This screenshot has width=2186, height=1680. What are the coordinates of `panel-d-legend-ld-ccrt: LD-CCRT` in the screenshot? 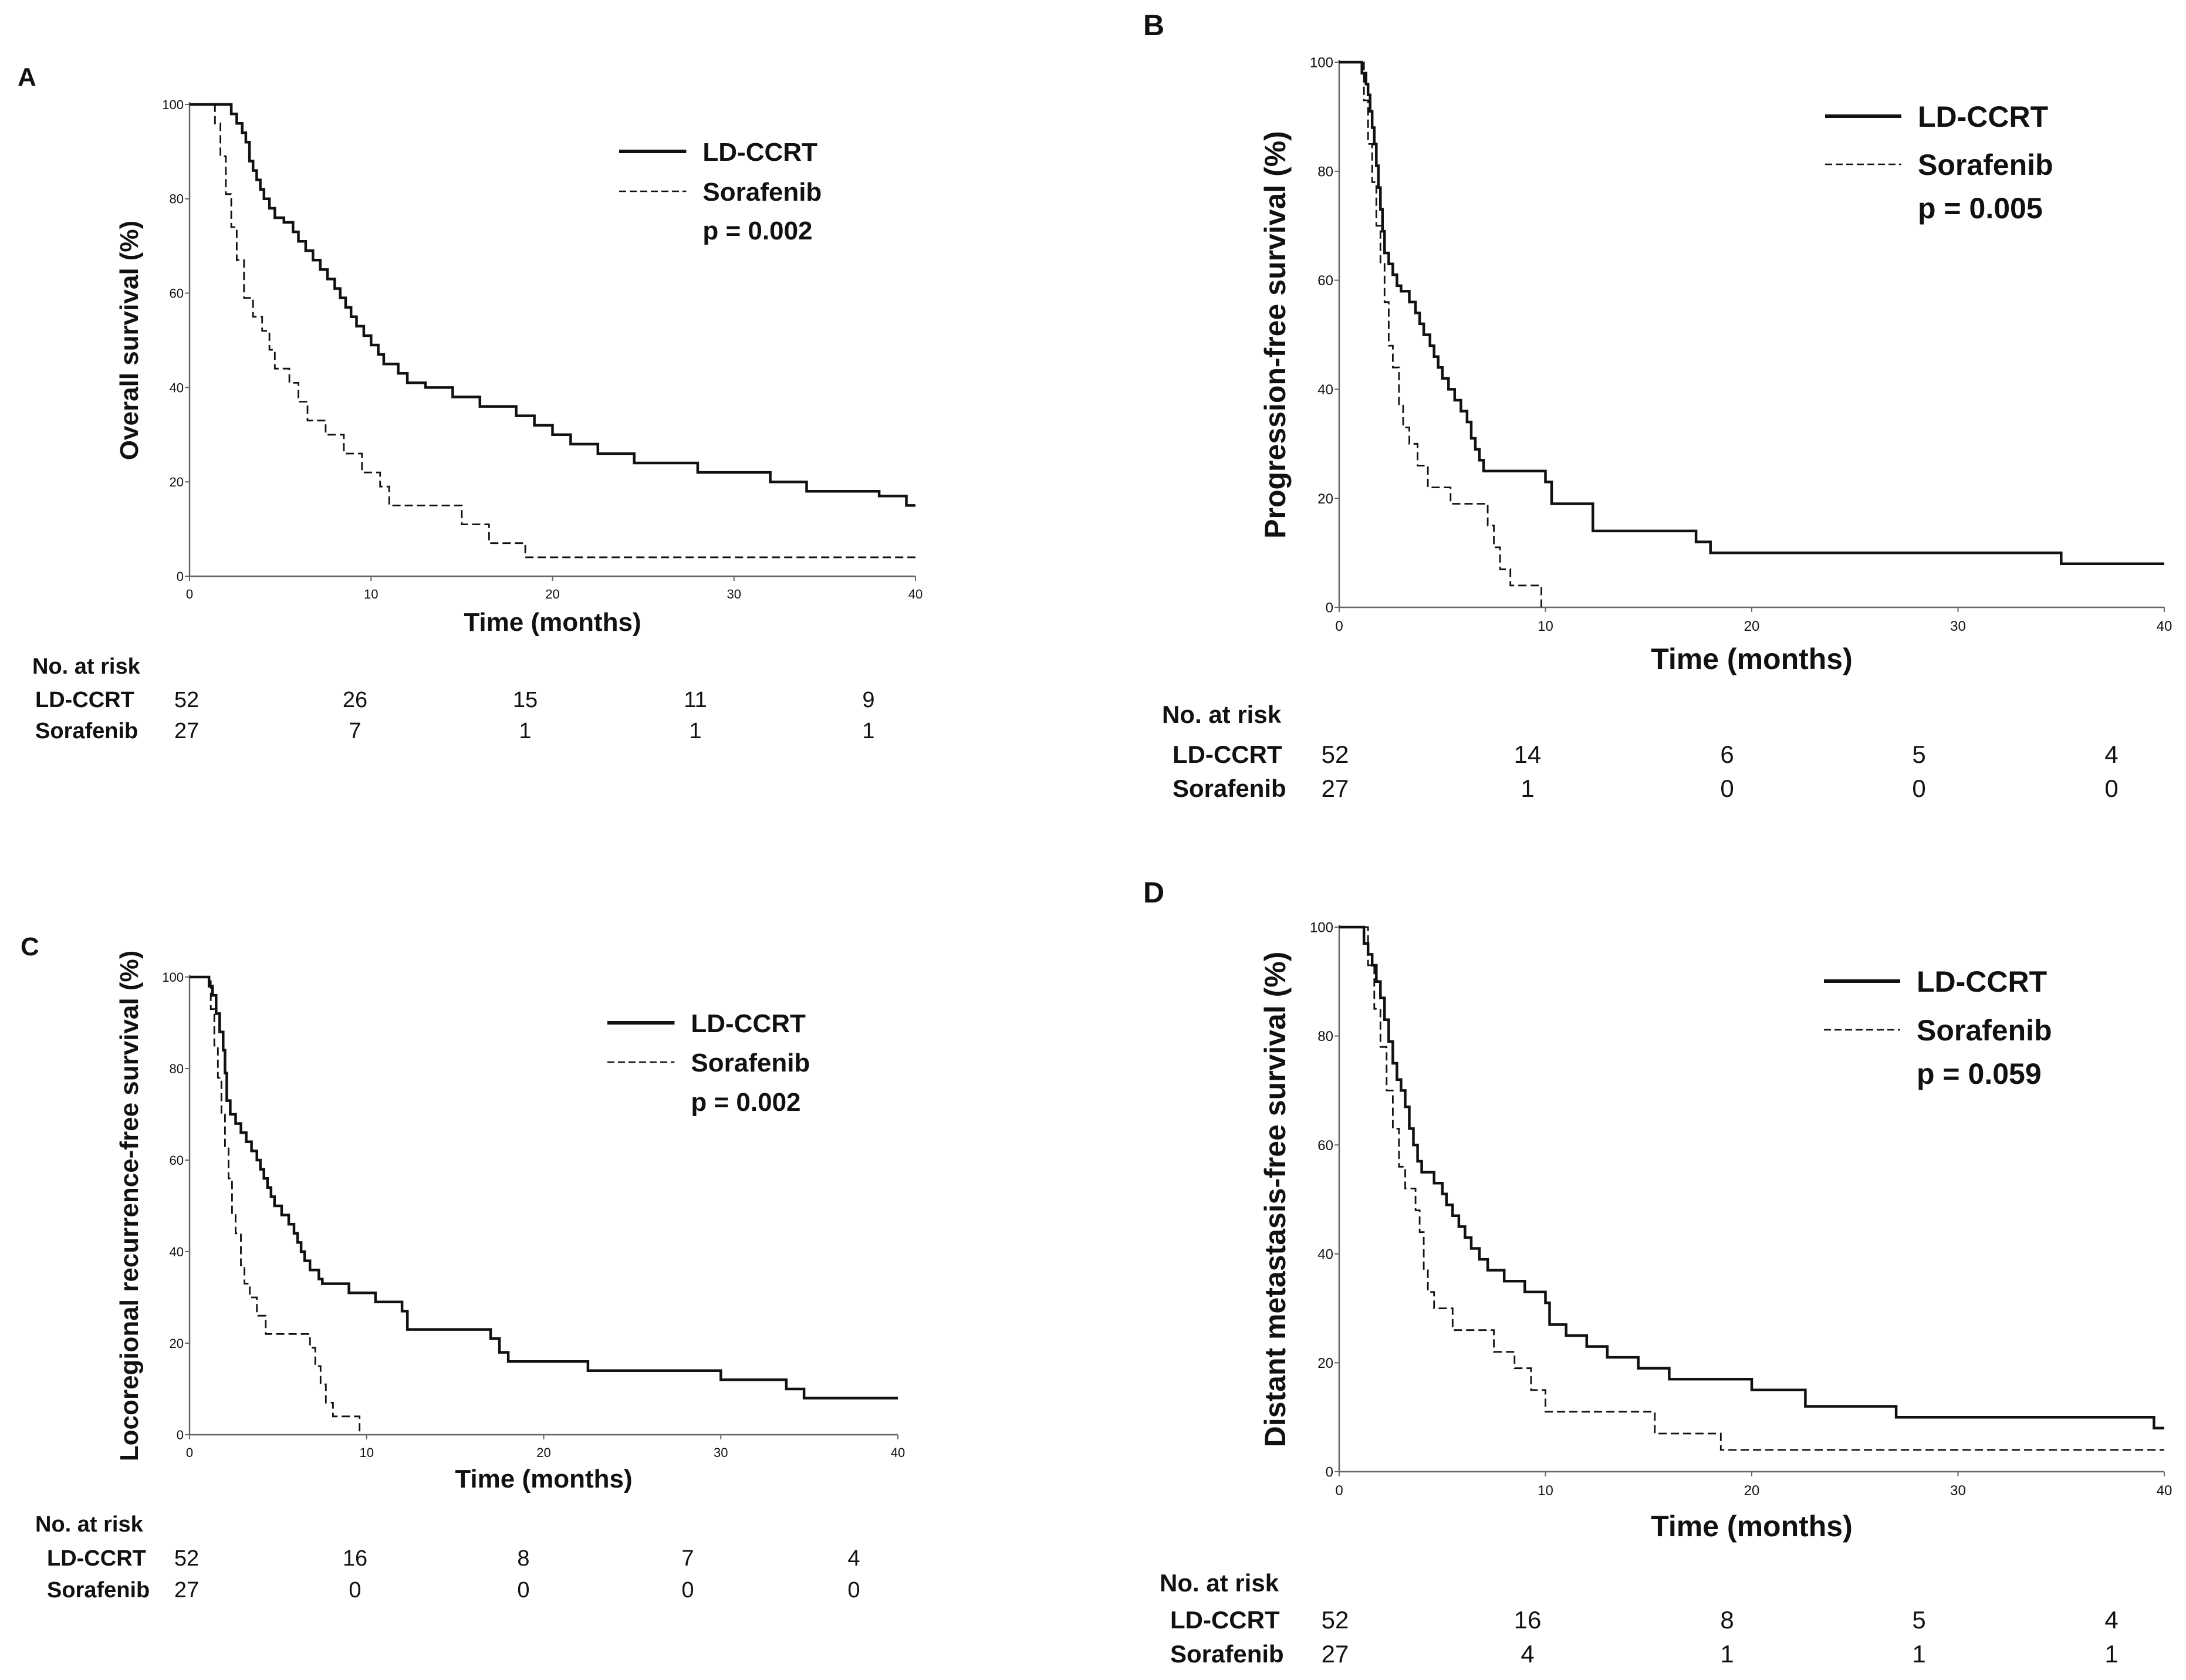 It's located at (1982, 982).